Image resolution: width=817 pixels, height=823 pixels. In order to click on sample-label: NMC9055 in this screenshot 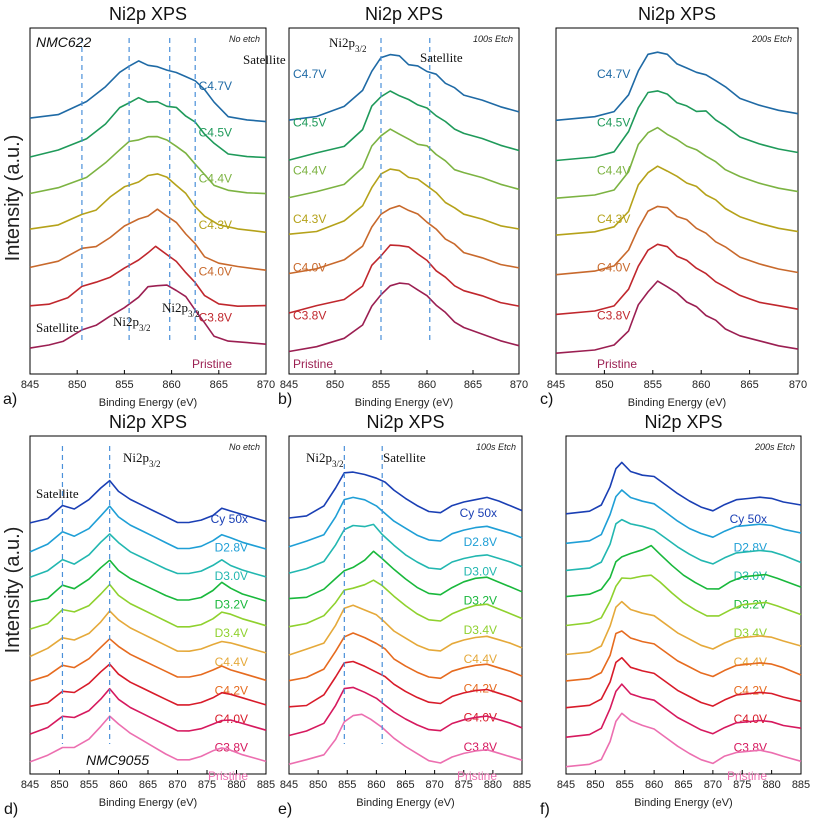, I will do `click(117, 760)`.